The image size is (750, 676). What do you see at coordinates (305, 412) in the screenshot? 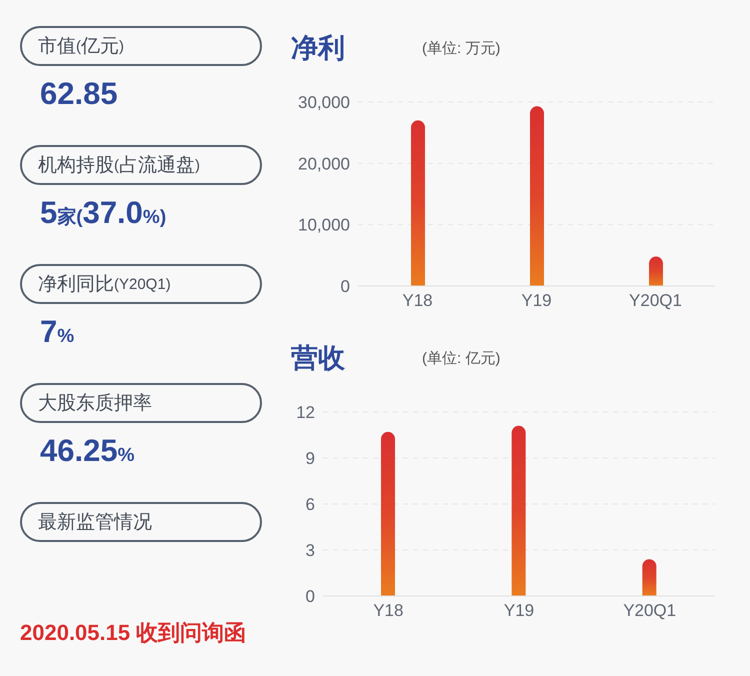
I see `y-tick-label: 12` at bounding box center [305, 412].